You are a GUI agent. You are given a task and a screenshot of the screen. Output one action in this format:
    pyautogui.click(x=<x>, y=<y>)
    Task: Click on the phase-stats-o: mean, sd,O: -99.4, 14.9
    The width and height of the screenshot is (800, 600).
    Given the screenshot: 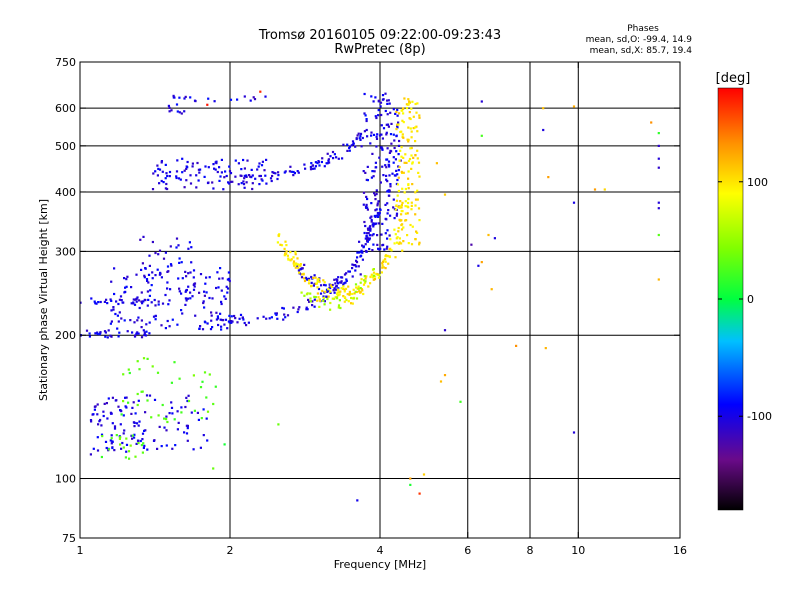 What is the action you would take?
    pyautogui.click(x=639, y=40)
    